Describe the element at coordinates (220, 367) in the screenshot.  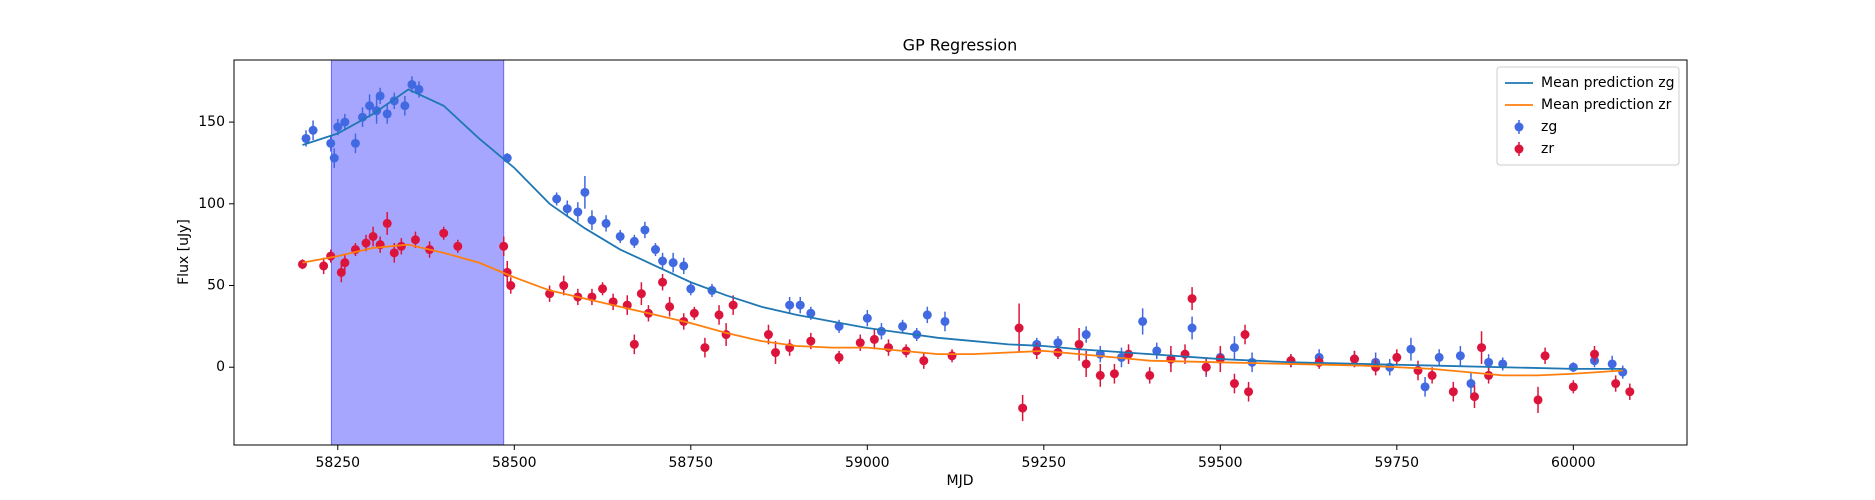
I see `y-tick-label: 0` at that location.